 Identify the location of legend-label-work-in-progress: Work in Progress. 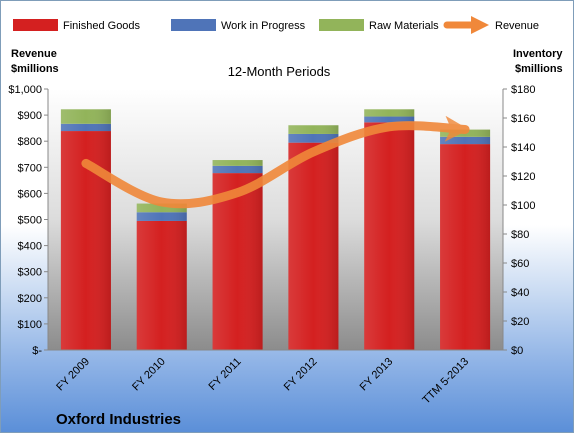
(263, 26).